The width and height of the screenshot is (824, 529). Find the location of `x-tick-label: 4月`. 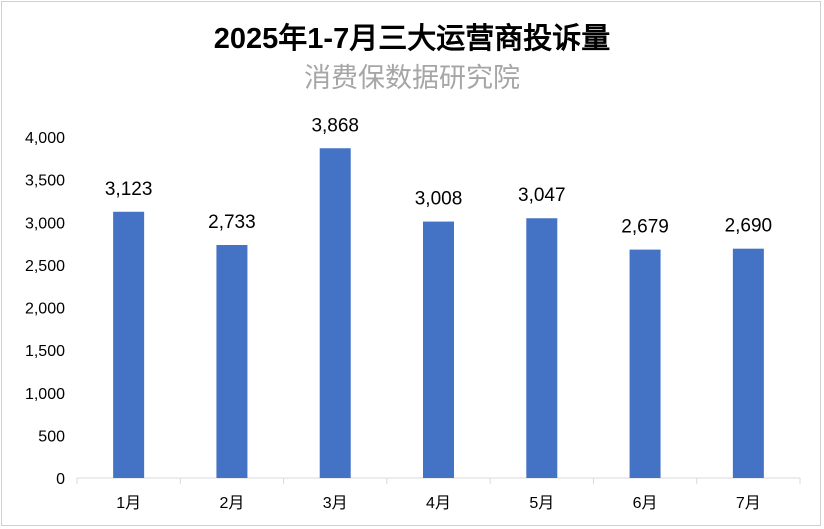

x-tick-label: 4月 is located at coordinates (438, 503).